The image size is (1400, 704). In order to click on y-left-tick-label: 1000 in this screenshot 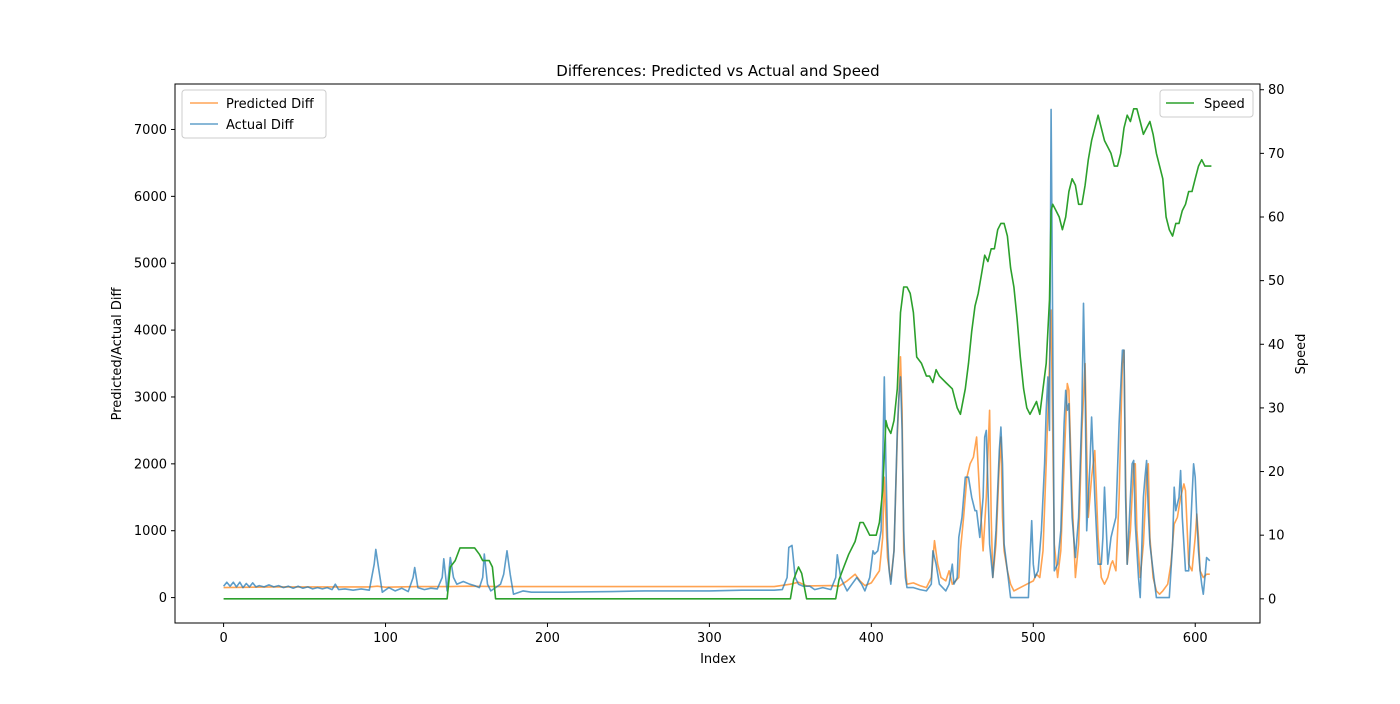, I will do `click(150, 531)`.